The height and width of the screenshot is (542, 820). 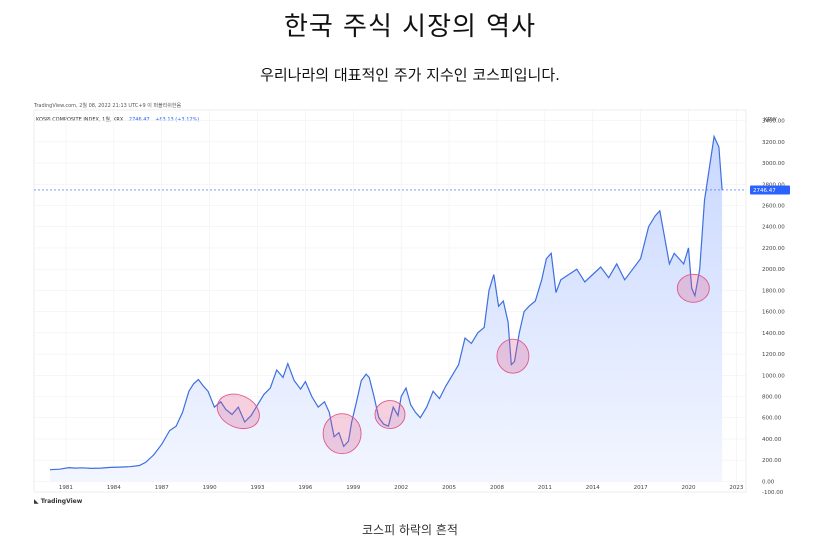 I want to click on y-tick-label: 1800.00, so click(x=773, y=291).